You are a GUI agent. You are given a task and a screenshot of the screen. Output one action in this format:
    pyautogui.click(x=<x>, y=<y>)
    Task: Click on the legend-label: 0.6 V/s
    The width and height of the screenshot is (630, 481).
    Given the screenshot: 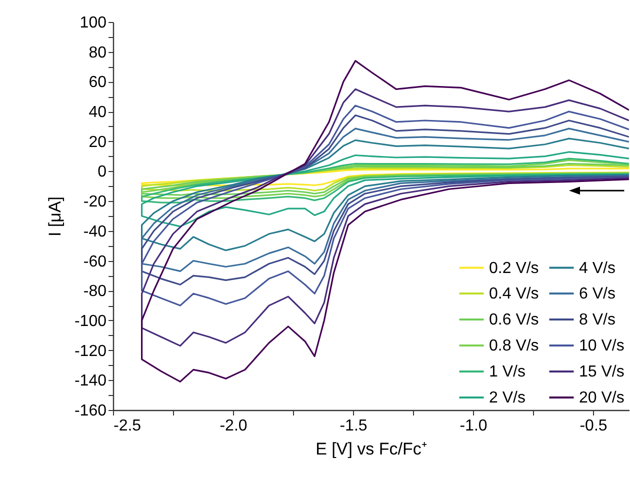 What is the action you would take?
    pyautogui.click(x=514, y=320)
    